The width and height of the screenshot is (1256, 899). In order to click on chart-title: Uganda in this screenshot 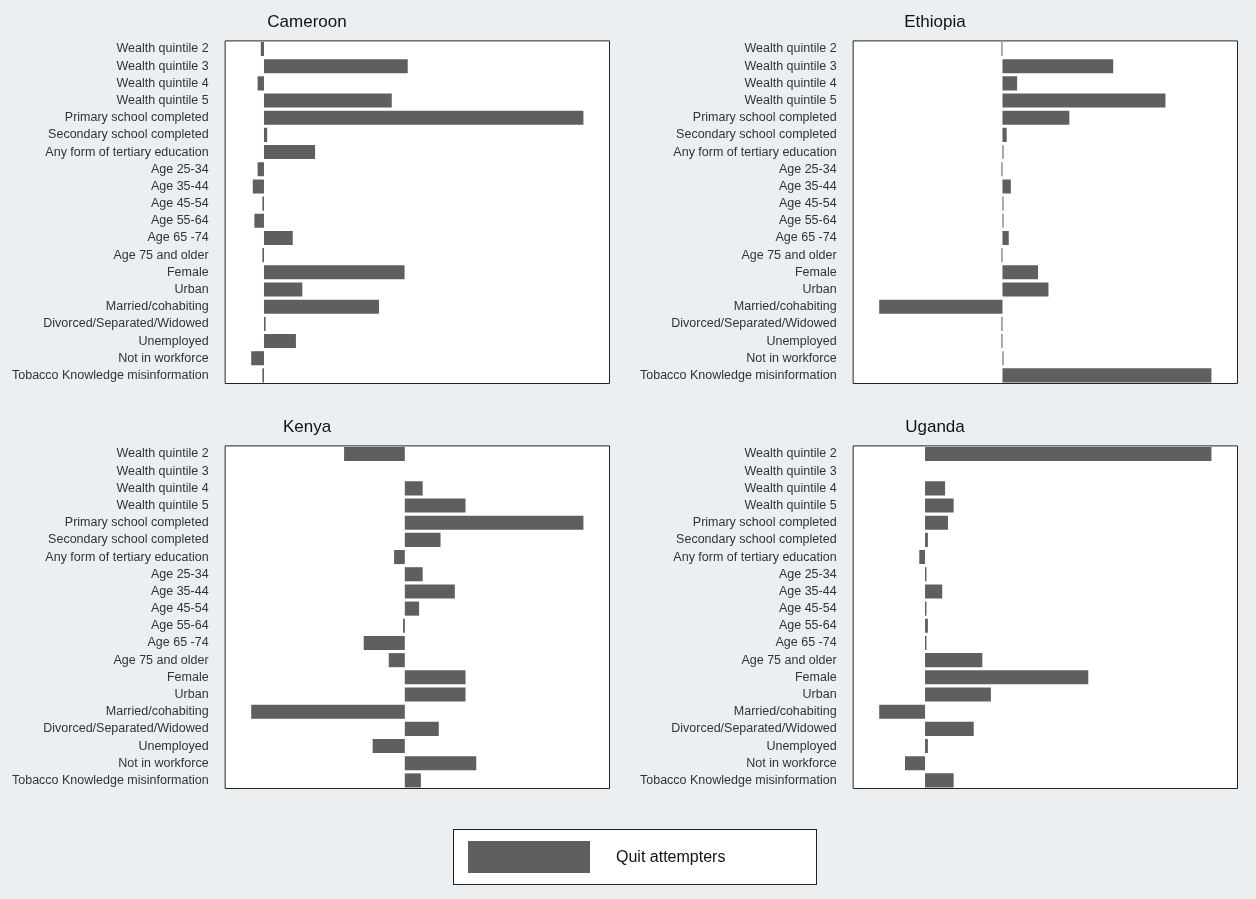, I will do `click(935, 426)`.